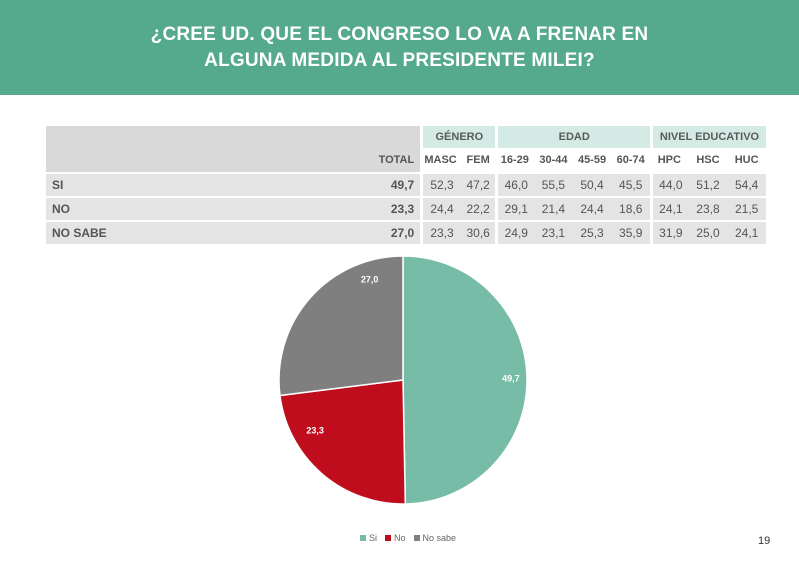  Describe the element at coordinates (631, 184) in the screenshot. I see `cell-60-74: 45,5` at that location.